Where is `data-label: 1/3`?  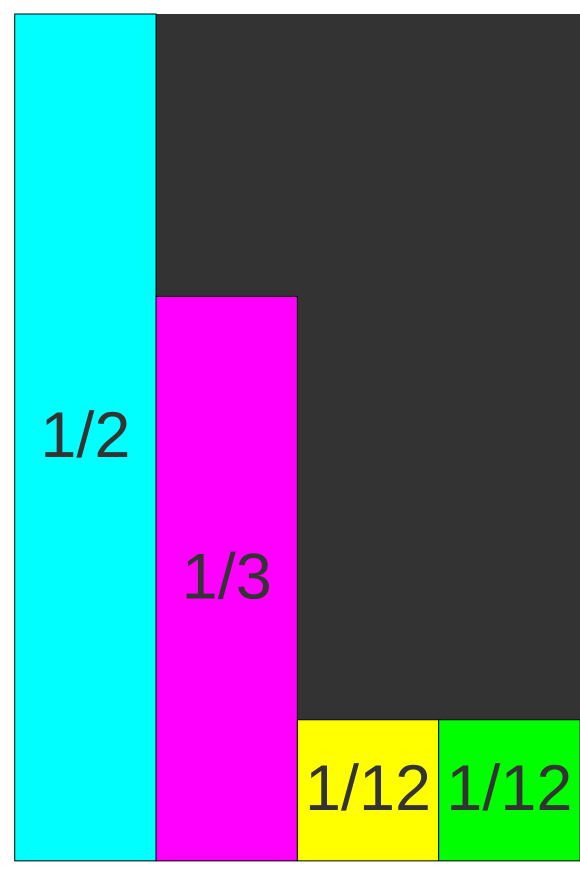
data-label: 1/3 is located at coordinates (227, 575).